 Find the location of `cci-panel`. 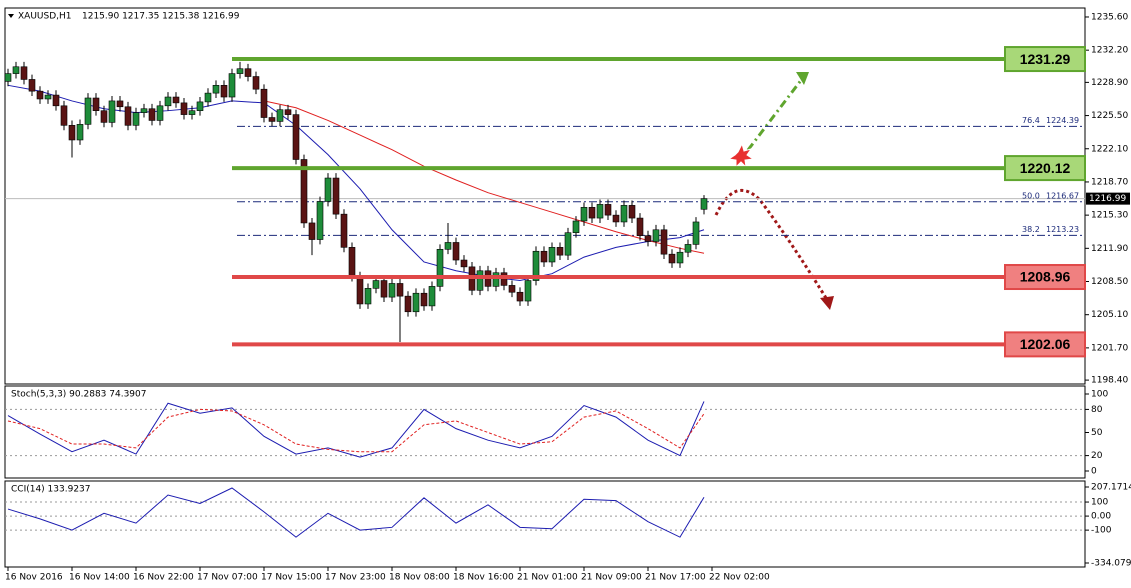

cci-panel is located at coordinates (545, 524).